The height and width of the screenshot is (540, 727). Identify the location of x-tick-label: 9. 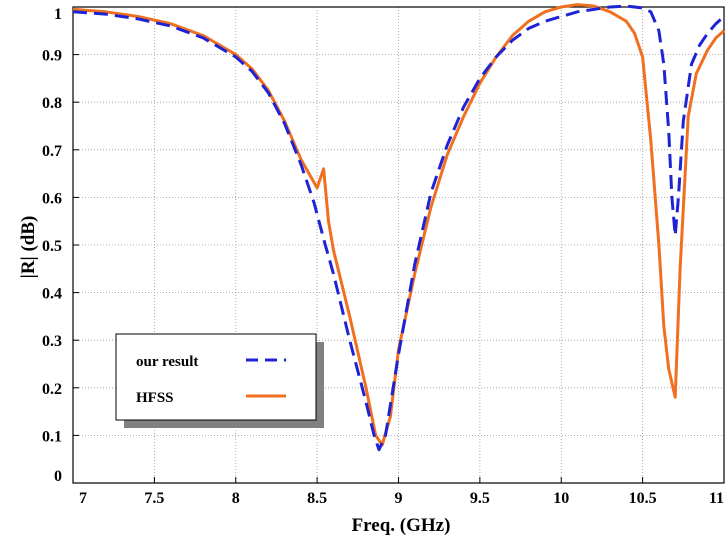
(399, 498).